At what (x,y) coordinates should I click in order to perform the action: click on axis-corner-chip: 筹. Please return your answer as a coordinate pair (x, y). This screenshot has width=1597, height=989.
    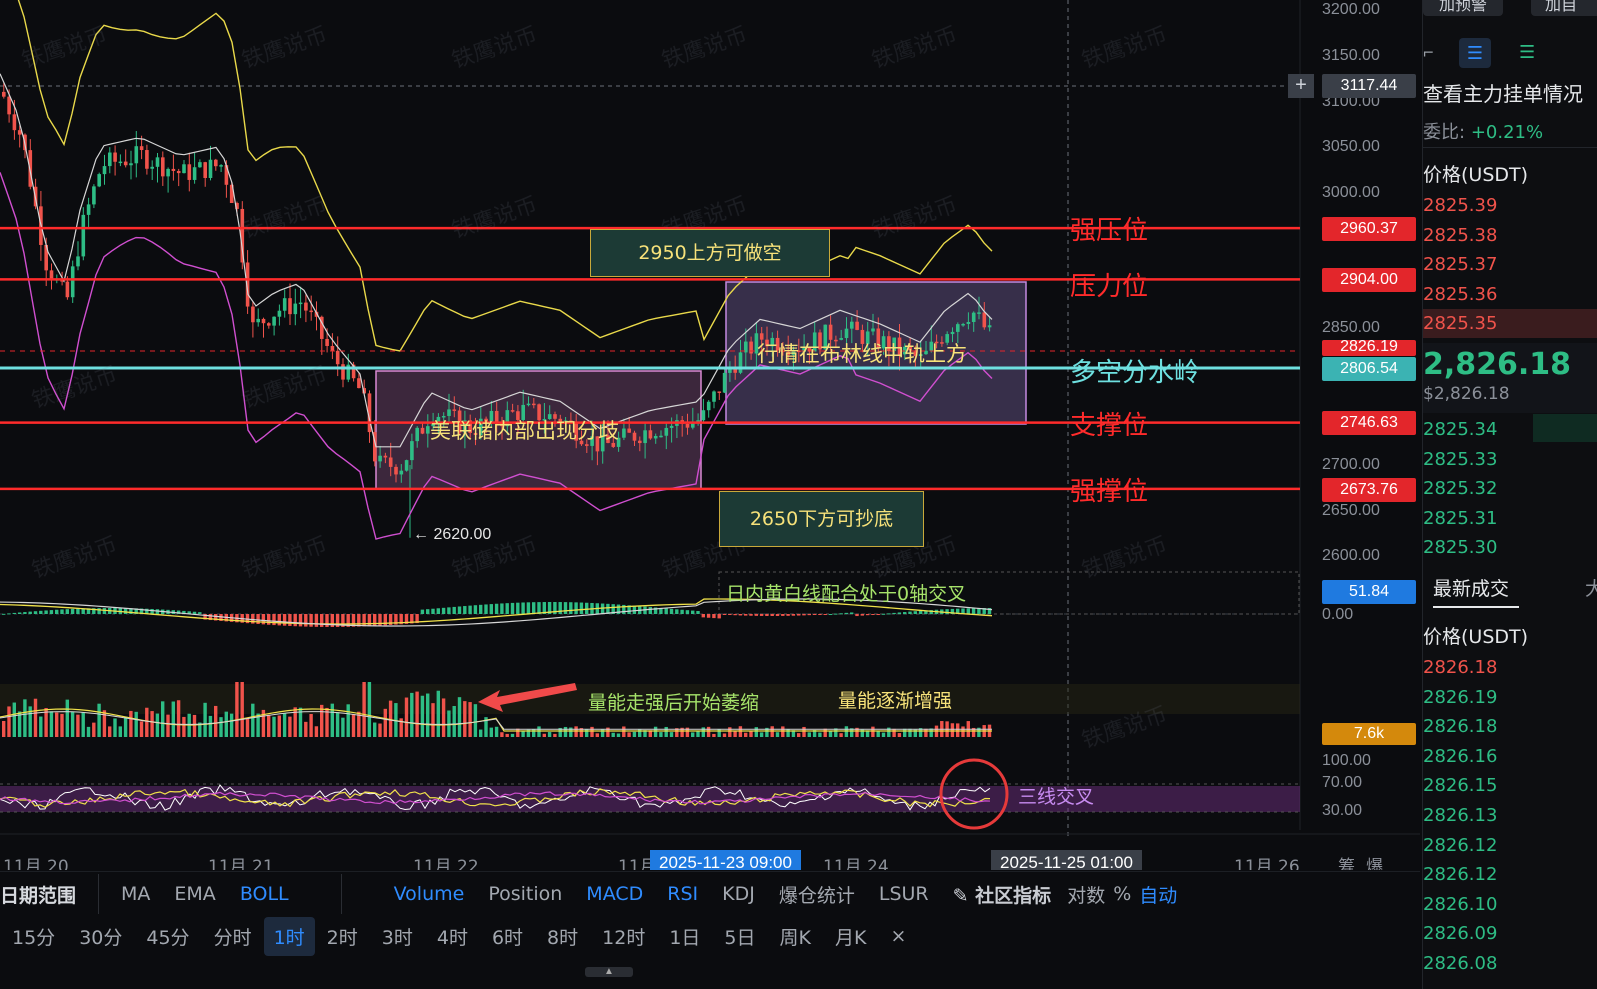
    Looking at the image, I should click on (1346, 863).